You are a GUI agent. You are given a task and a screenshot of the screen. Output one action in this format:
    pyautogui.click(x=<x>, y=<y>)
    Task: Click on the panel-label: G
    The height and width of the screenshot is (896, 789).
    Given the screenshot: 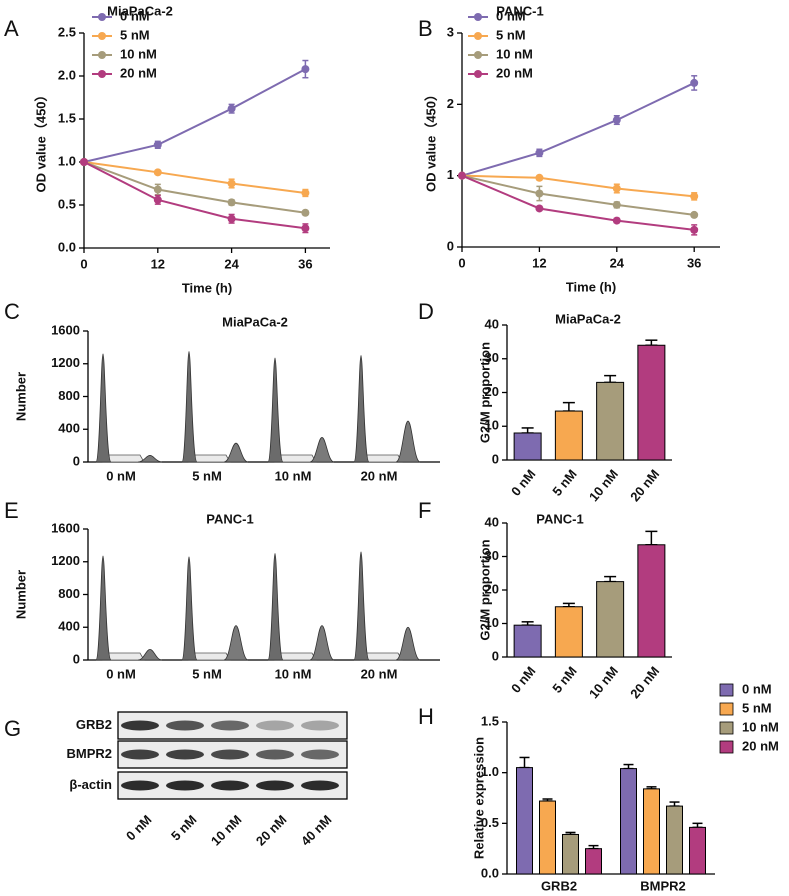 What is the action you would take?
    pyautogui.click(x=12, y=728)
    